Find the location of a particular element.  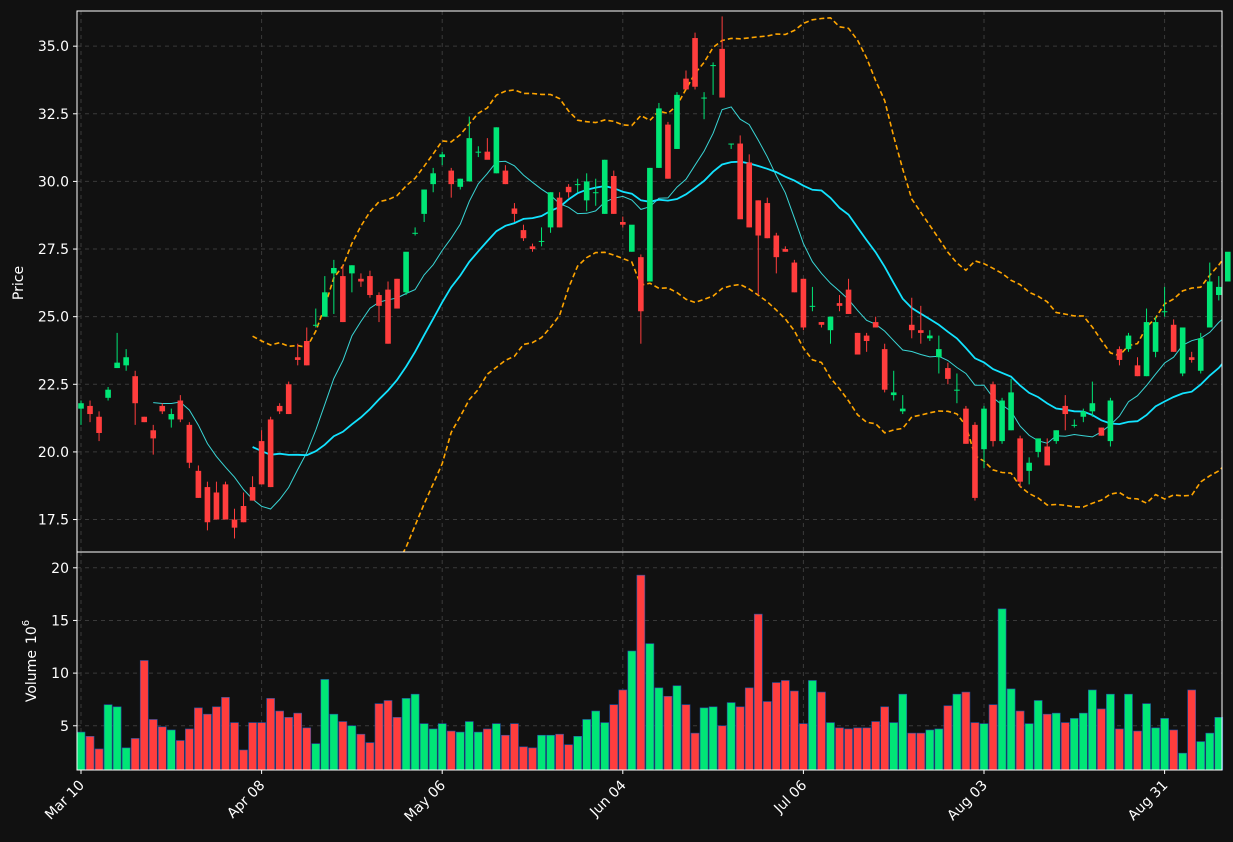

volume-axis-exponent: 6 is located at coordinates (26, 623).